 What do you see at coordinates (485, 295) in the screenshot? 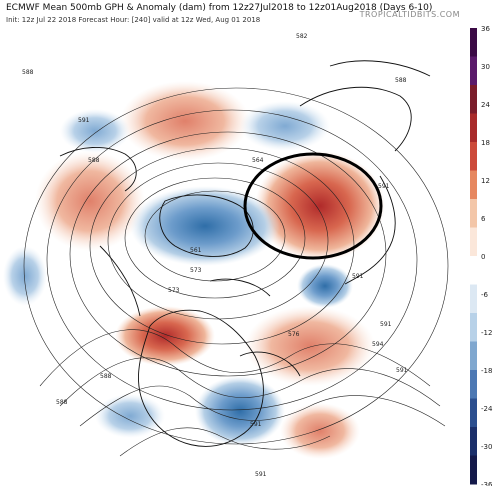
I see `colorbar-tick-label: -6` at bounding box center [485, 295].